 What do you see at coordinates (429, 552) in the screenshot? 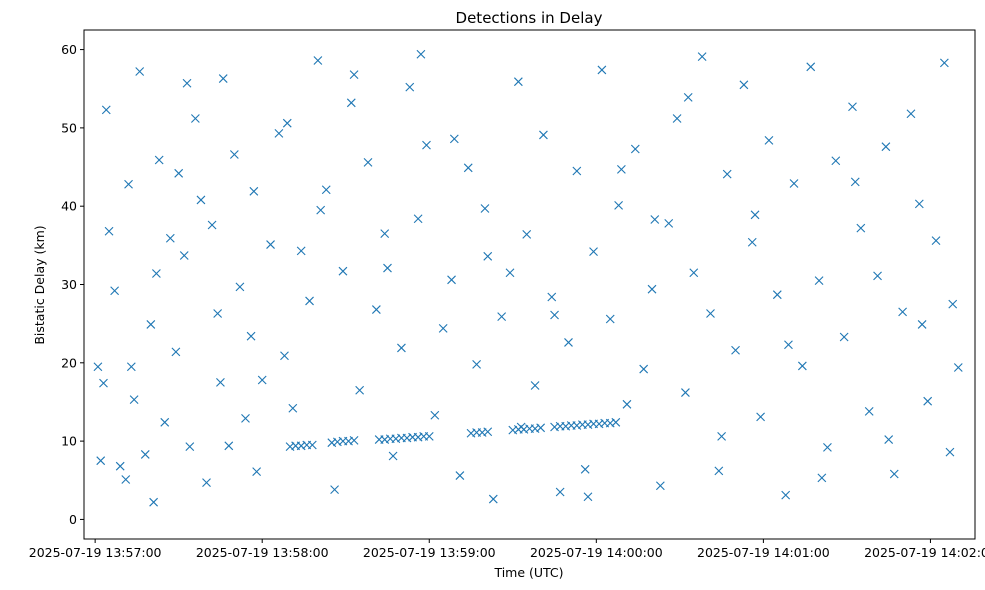
I see `x-tick-label: 2025-07-19 13:59:00` at bounding box center [429, 552].